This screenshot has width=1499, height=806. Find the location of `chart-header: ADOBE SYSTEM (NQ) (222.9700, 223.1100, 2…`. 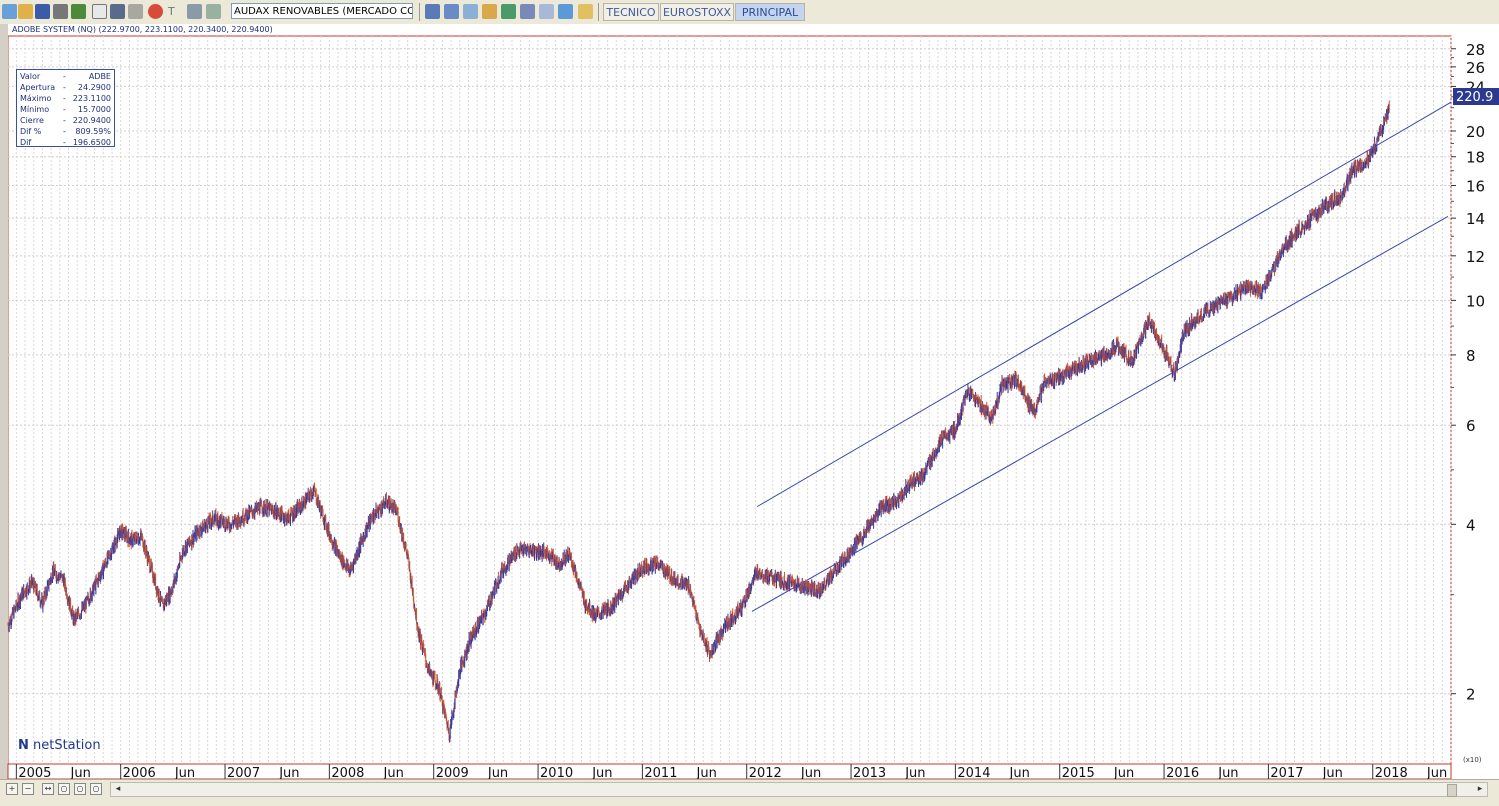

chart-header: ADOBE SYSTEM (NQ) (222.9700, 223.1100, 2… is located at coordinates (142, 29).